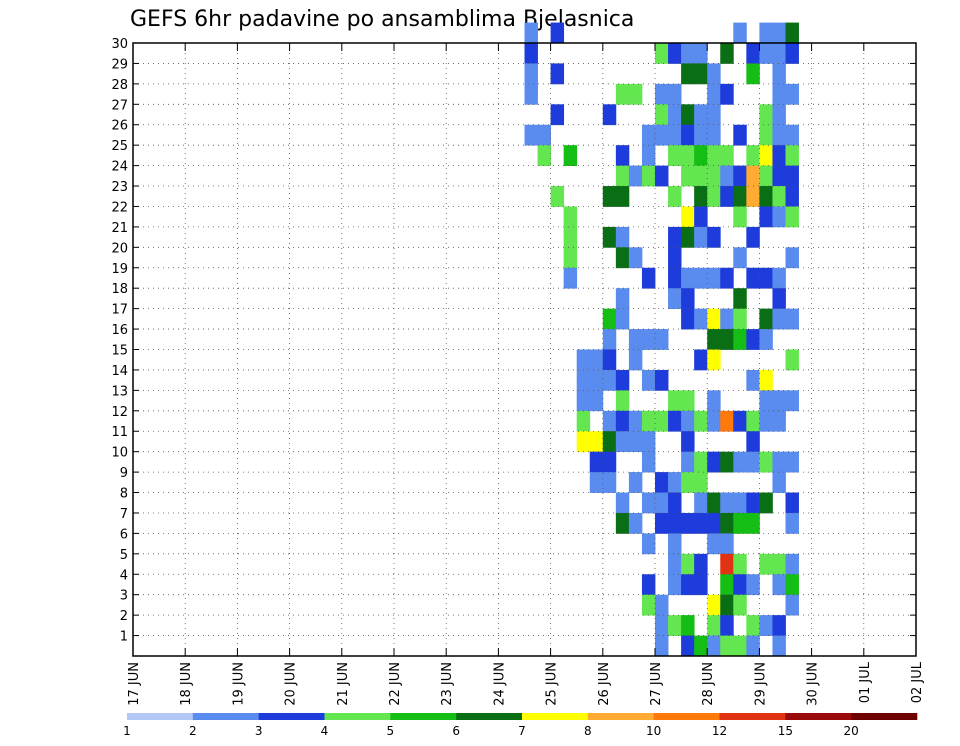 Image resolution: width=960 pixels, height=746 pixels. I want to click on x-tick-label: 24 JUN, so click(499, 684).